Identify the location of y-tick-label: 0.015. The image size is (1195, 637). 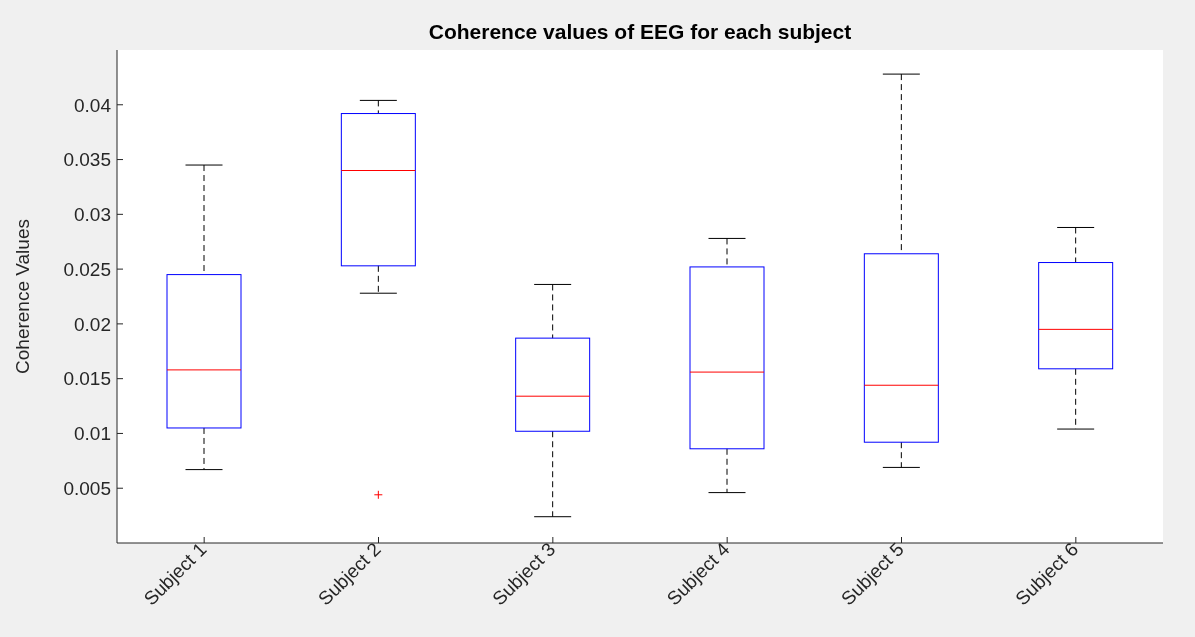
(87, 379).